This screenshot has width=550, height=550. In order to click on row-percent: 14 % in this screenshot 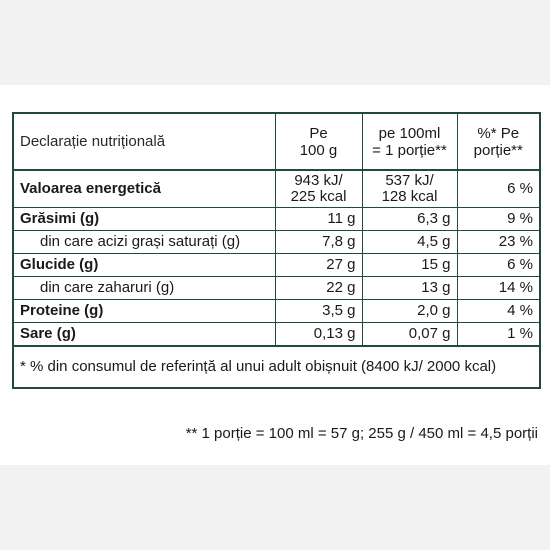, I will do `click(498, 288)`.